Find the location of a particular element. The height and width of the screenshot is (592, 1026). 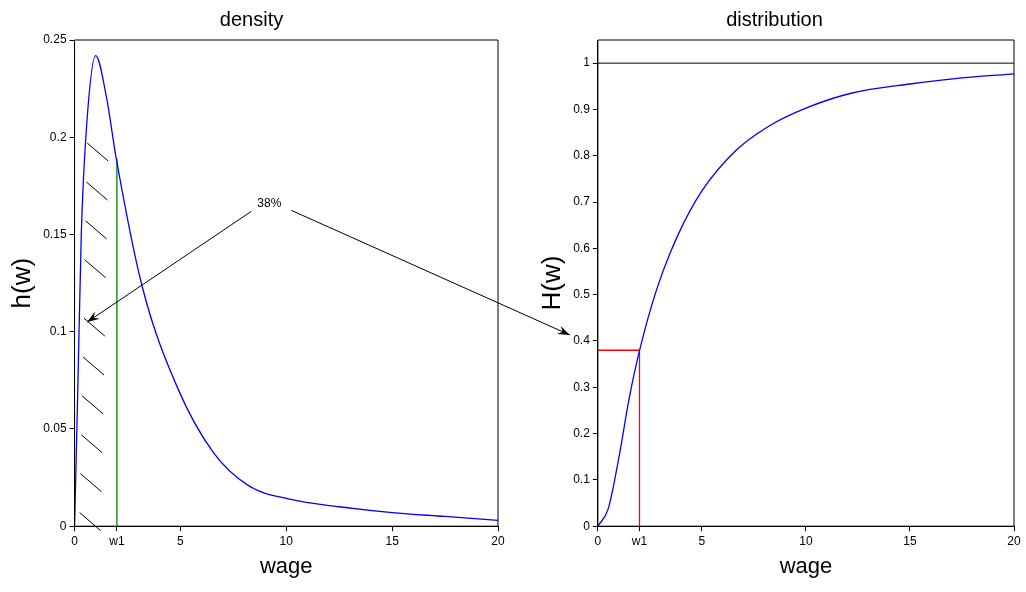

y-tick-label: 0.8 is located at coordinates (582, 155).